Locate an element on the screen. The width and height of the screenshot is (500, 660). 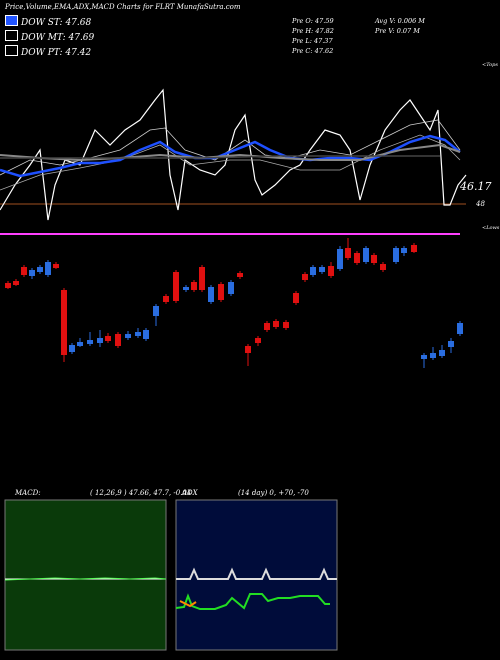
adx-minus-di-line is located at coordinates (188, 604).